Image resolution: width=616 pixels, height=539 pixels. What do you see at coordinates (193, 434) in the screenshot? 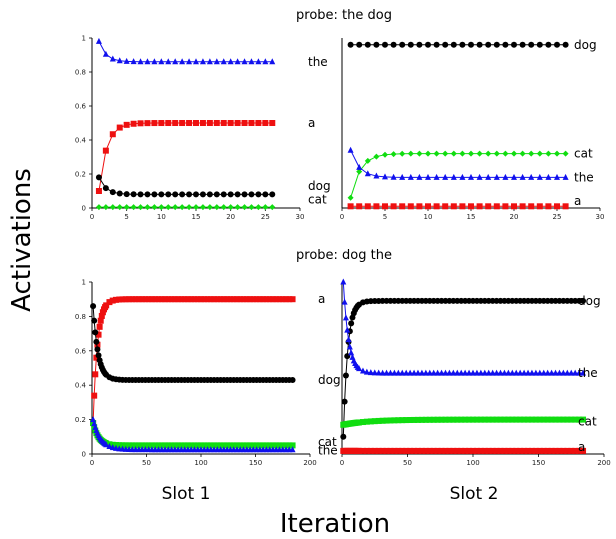
I see `series-line-cat` at bounding box center [193, 434].